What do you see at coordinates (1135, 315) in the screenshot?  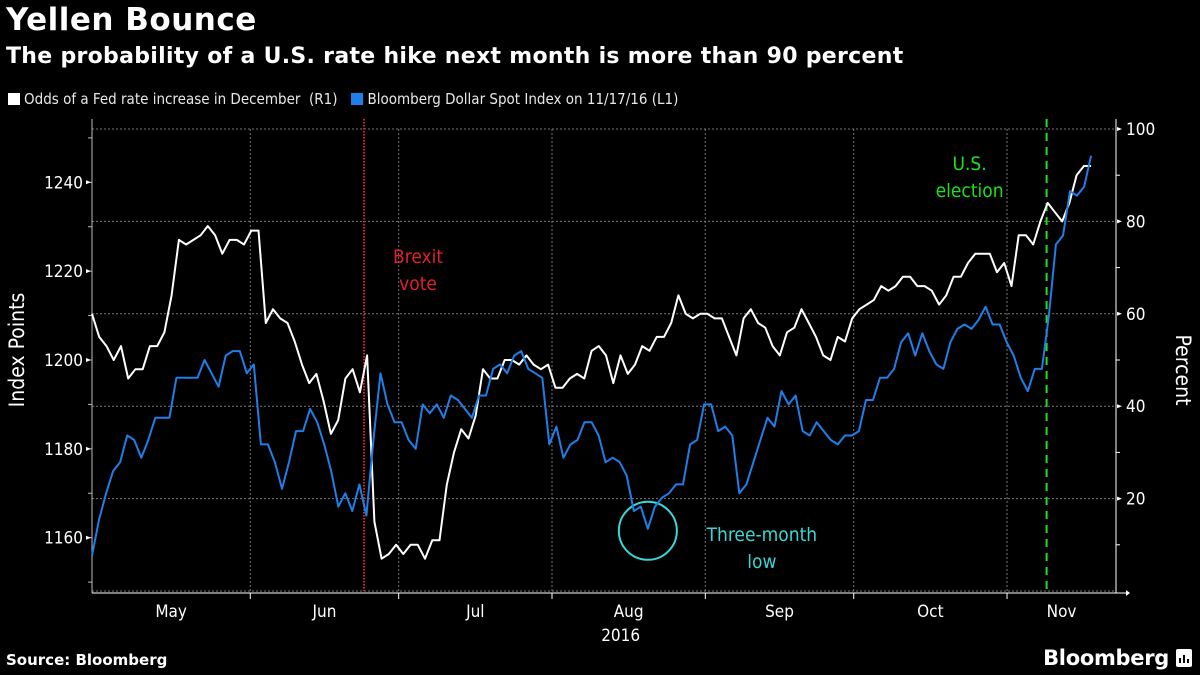 I see `right-tick-label: 60` at bounding box center [1135, 315].